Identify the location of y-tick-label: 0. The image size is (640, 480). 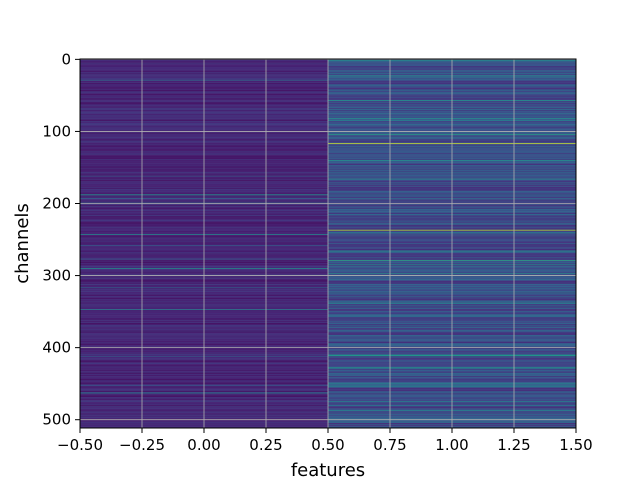
(66, 59).